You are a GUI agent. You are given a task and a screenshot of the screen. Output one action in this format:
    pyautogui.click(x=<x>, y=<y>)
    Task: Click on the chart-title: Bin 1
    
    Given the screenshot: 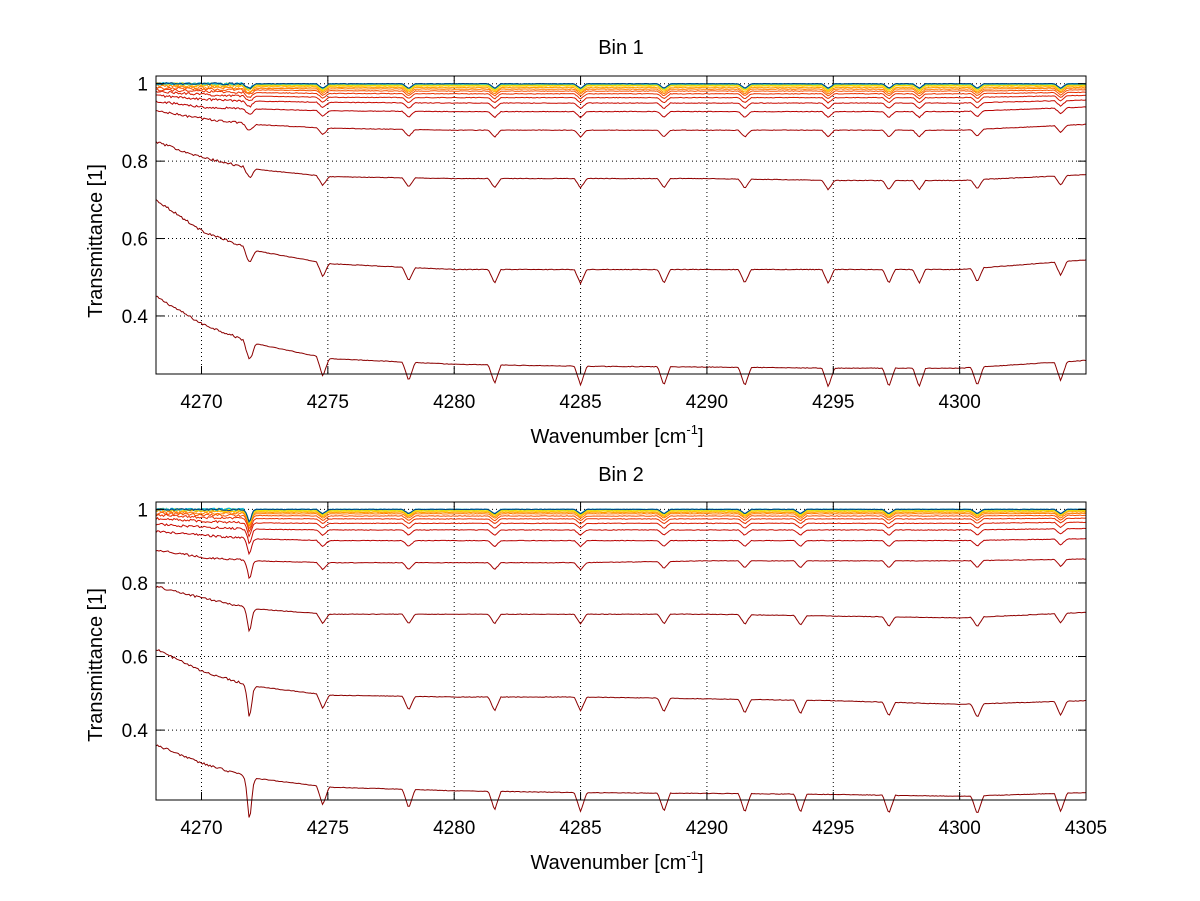 What is the action you would take?
    pyautogui.click(x=621, y=48)
    